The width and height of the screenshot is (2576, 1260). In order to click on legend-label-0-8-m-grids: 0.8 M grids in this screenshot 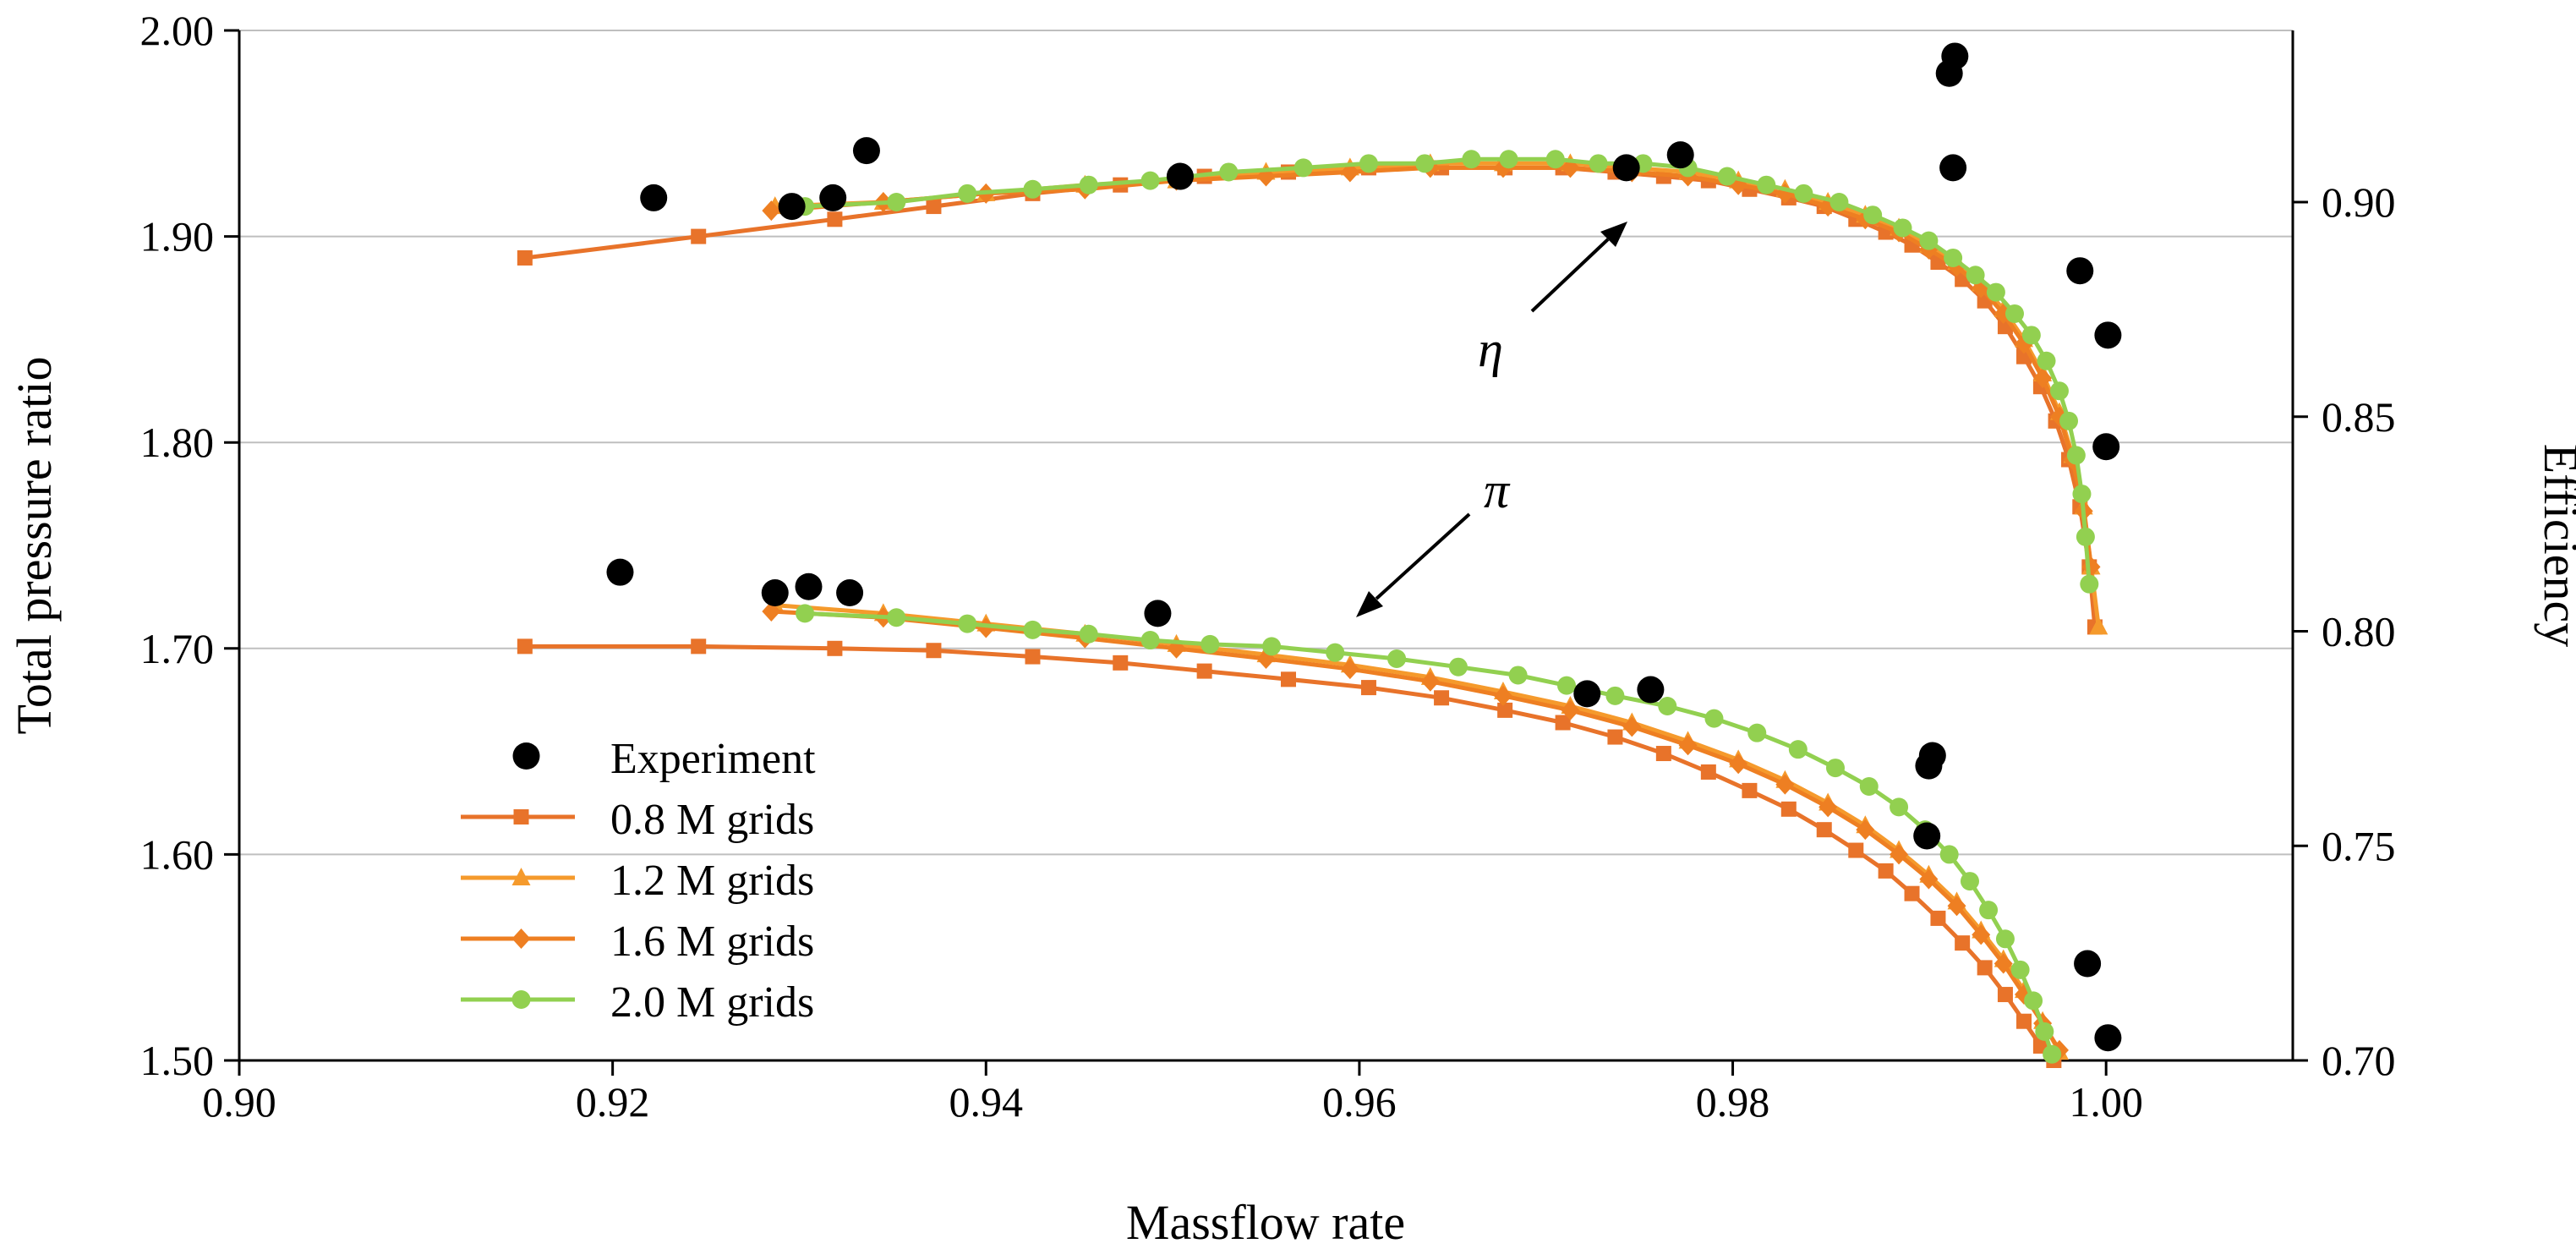, I will do `click(712, 820)`.